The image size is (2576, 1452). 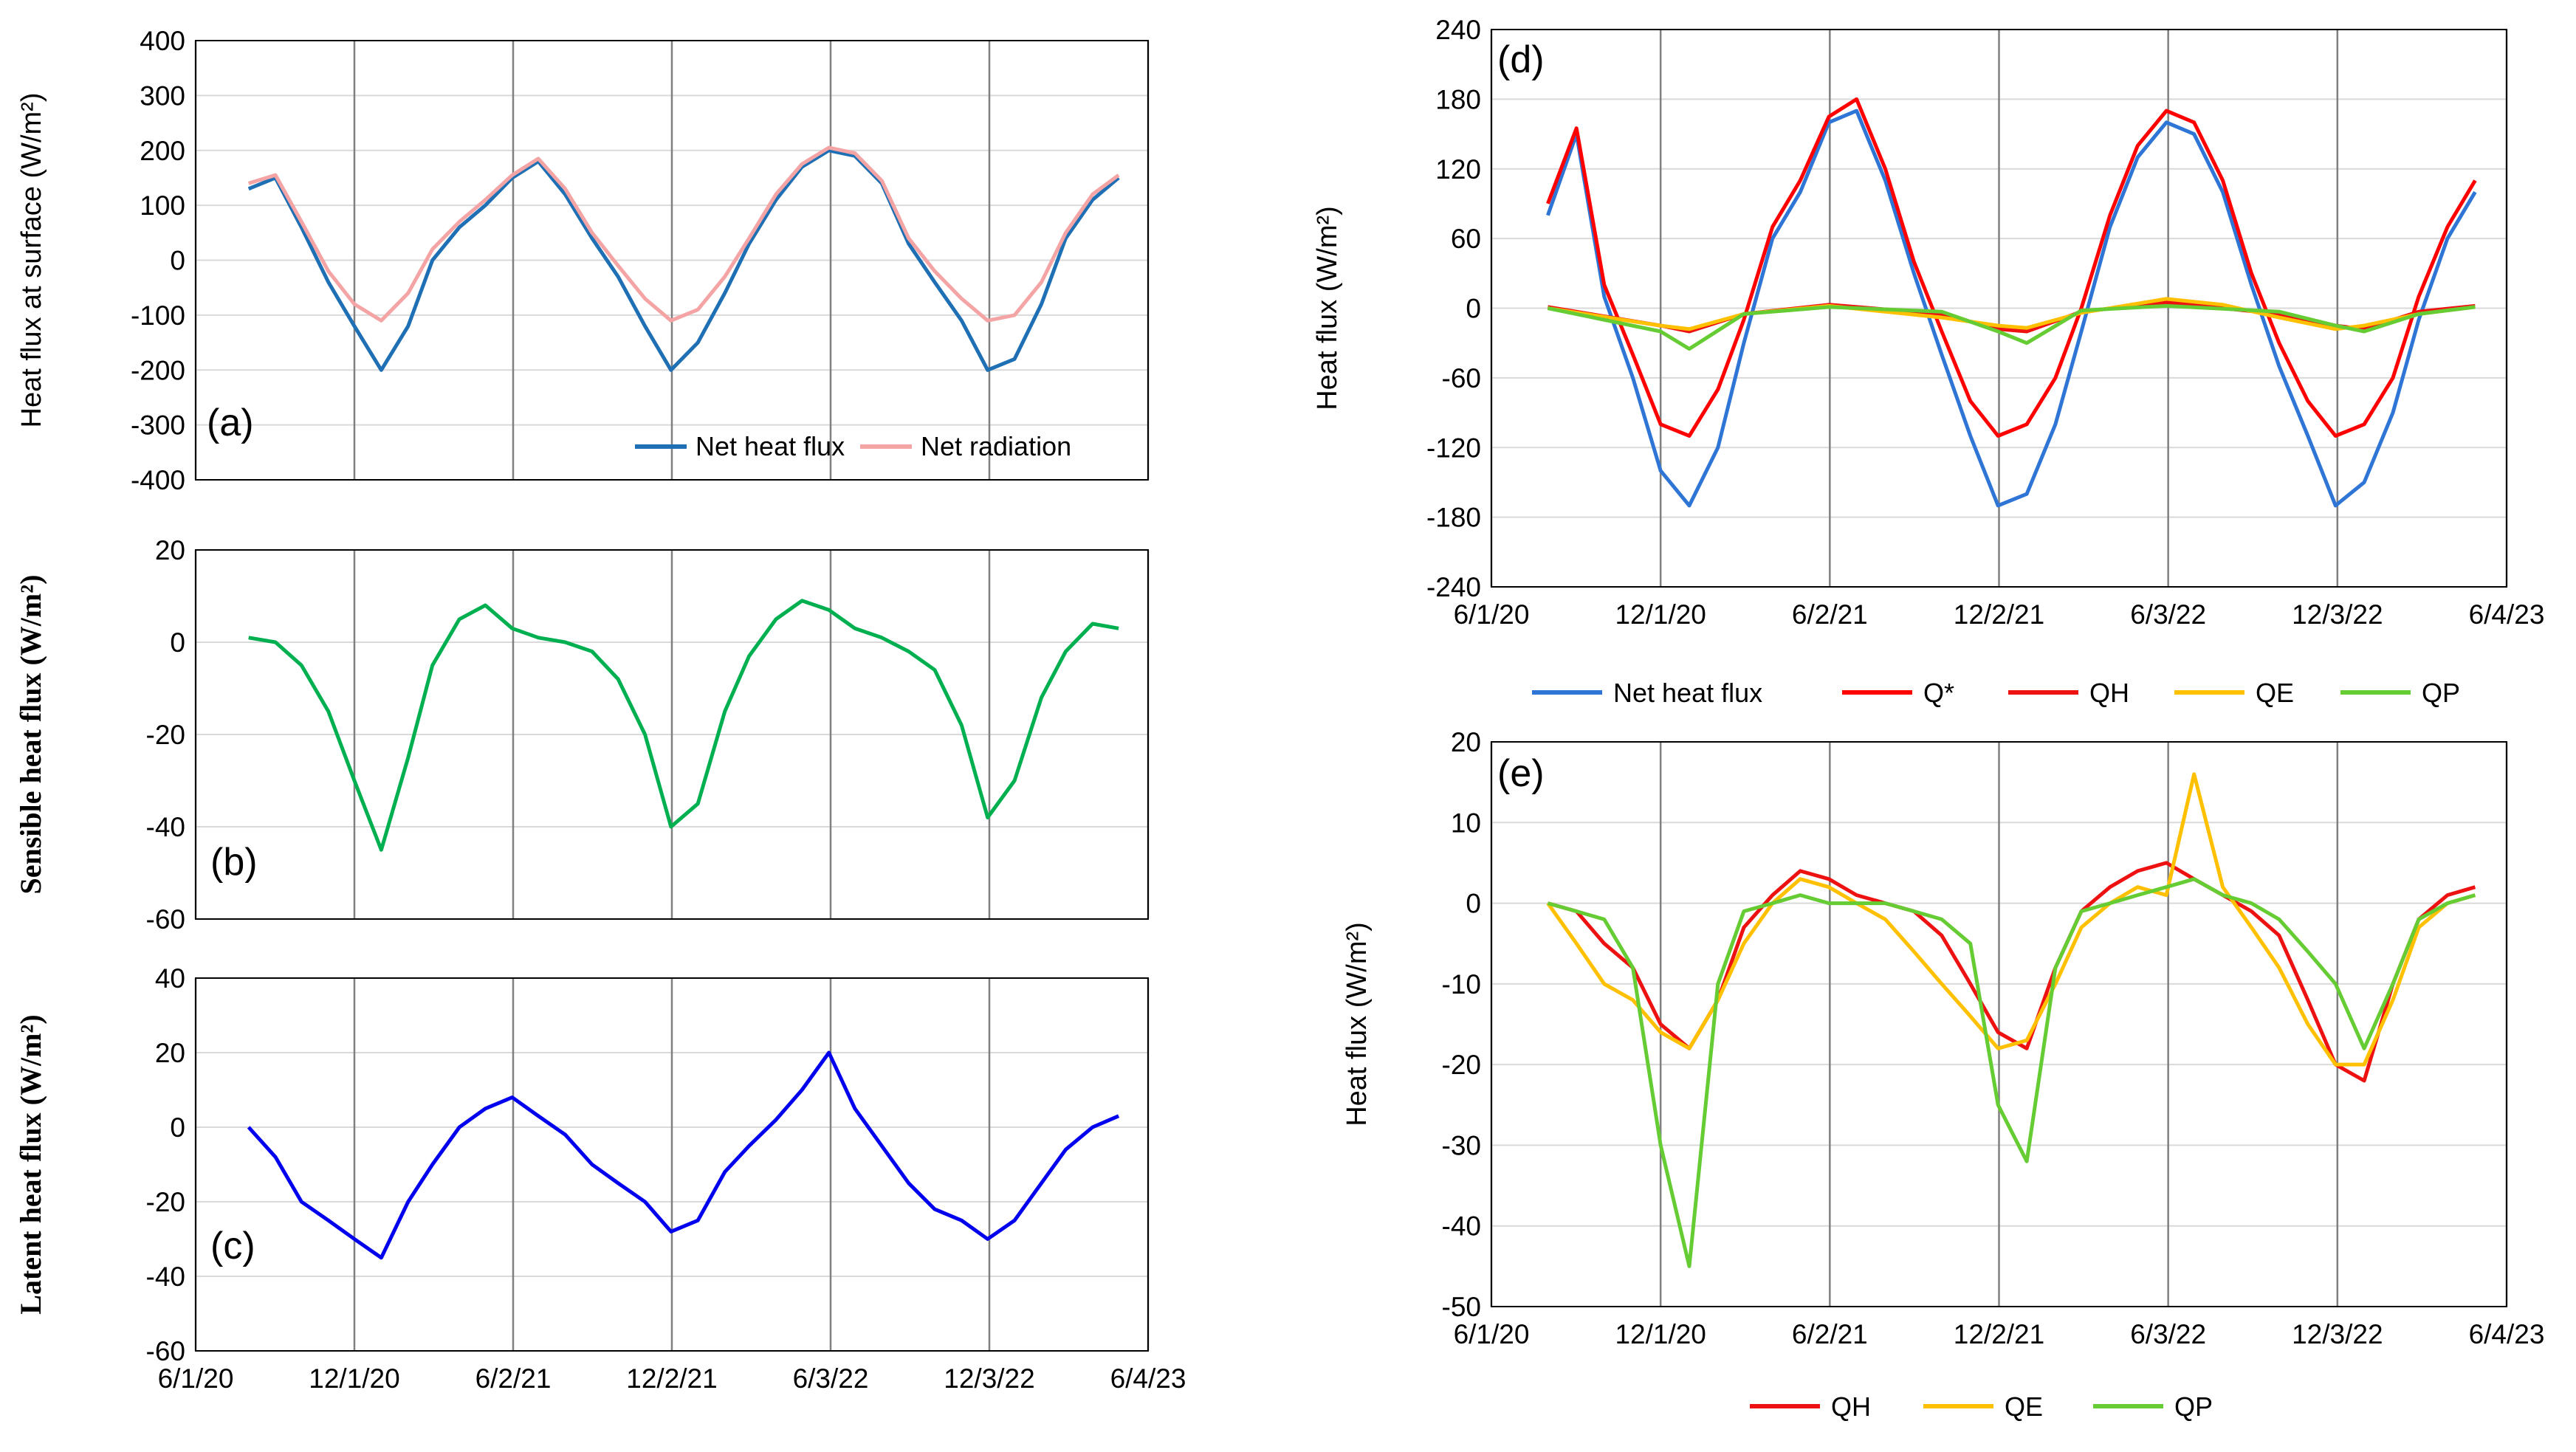 I want to click on y-tick-label: 200, so click(x=162, y=151).